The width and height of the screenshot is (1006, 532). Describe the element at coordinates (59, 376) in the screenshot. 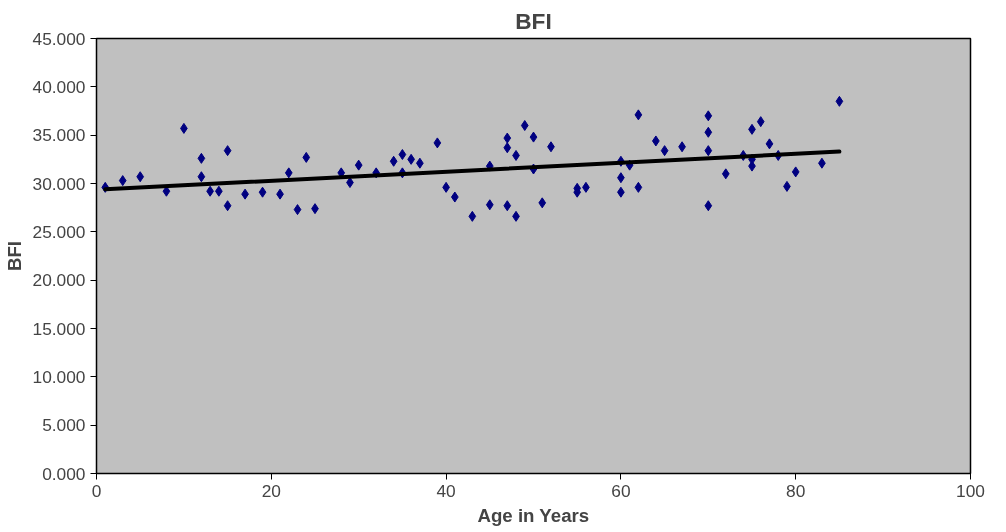

I see `y-tick-label: 10.000` at that location.